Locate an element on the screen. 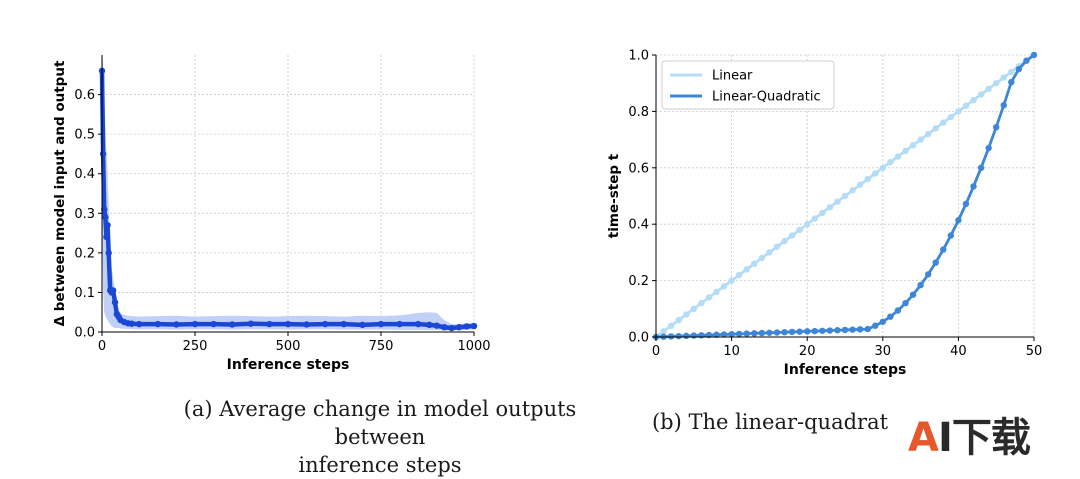  x-tick-label: 500 is located at coordinates (288, 346).